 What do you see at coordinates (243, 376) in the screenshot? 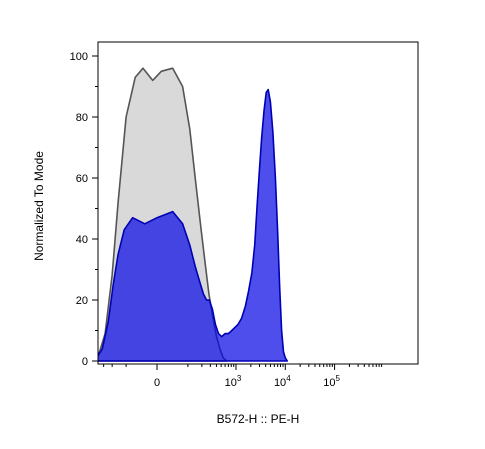
I see `x-axis: 0 10³ 10⁴ 10⁵` at bounding box center [243, 376].